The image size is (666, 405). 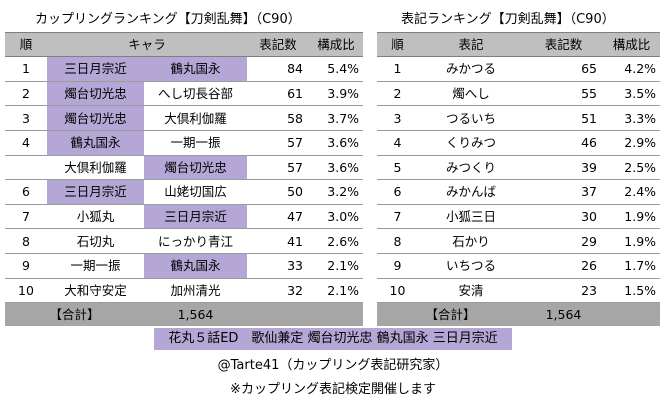 What do you see at coordinates (278, 266) in the screenshot?
I see `count-cell: 33` at bounding box center [278, 266].